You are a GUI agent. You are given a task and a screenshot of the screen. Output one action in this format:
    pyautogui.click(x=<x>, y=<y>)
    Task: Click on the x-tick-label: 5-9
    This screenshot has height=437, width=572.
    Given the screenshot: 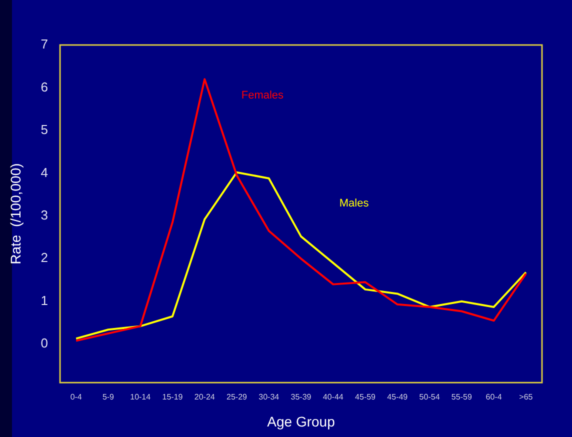 What is the action you would take?
    pyautogui.click(x=108, y=397)
    